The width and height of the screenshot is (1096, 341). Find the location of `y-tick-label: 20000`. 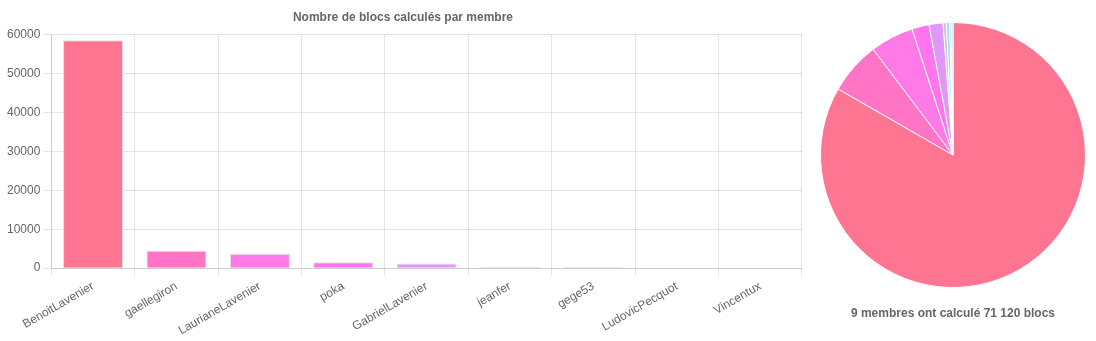

y-tick-label: 20000 is located at coordinates (23, 189).